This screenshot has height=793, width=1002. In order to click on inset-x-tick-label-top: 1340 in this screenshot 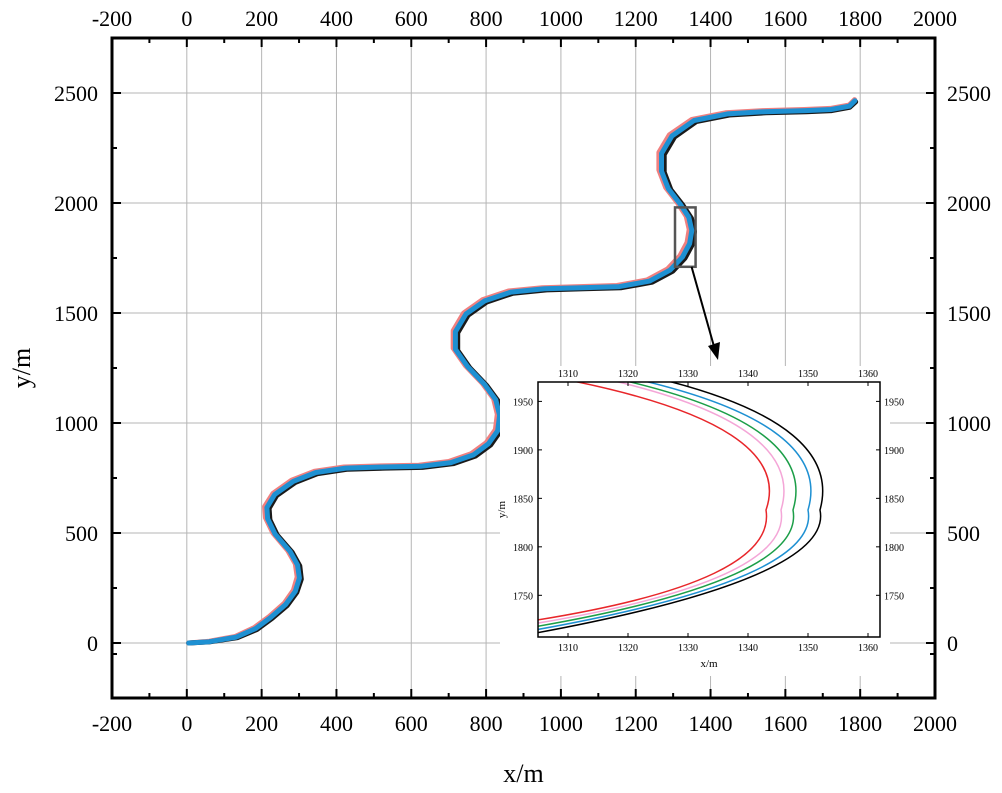, I will do `click(748, 374)`.